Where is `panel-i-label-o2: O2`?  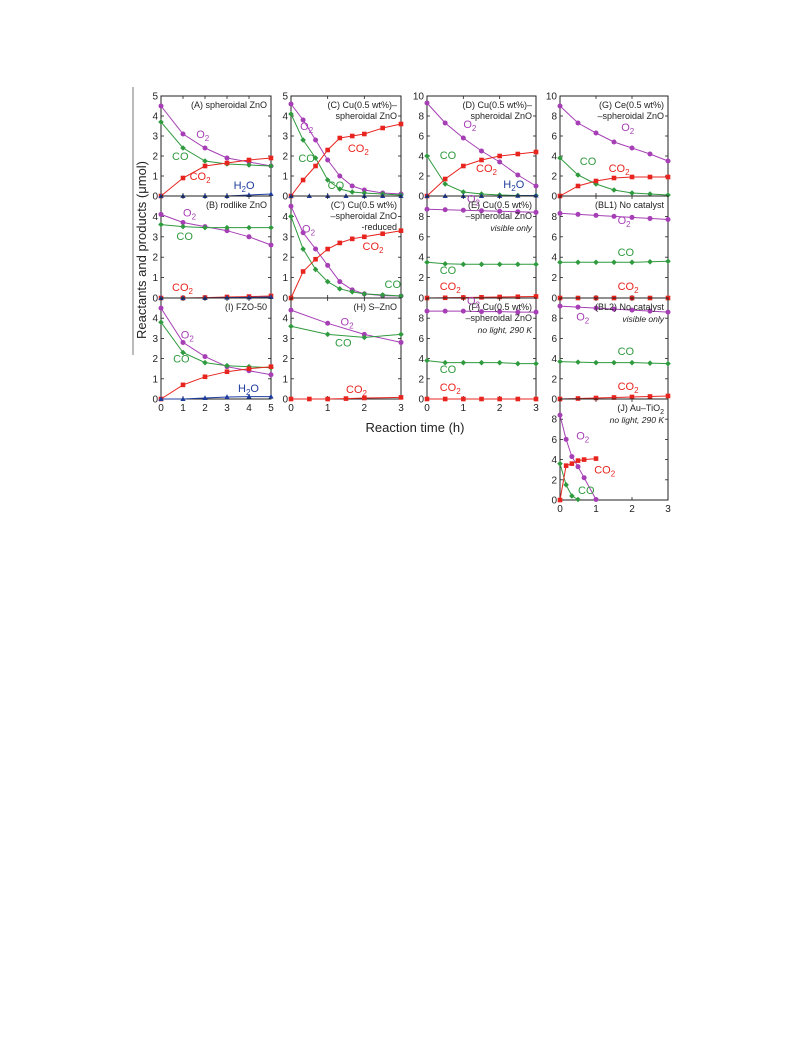 panel-i-label-o2: O2 is located at coordinates (188, 336).